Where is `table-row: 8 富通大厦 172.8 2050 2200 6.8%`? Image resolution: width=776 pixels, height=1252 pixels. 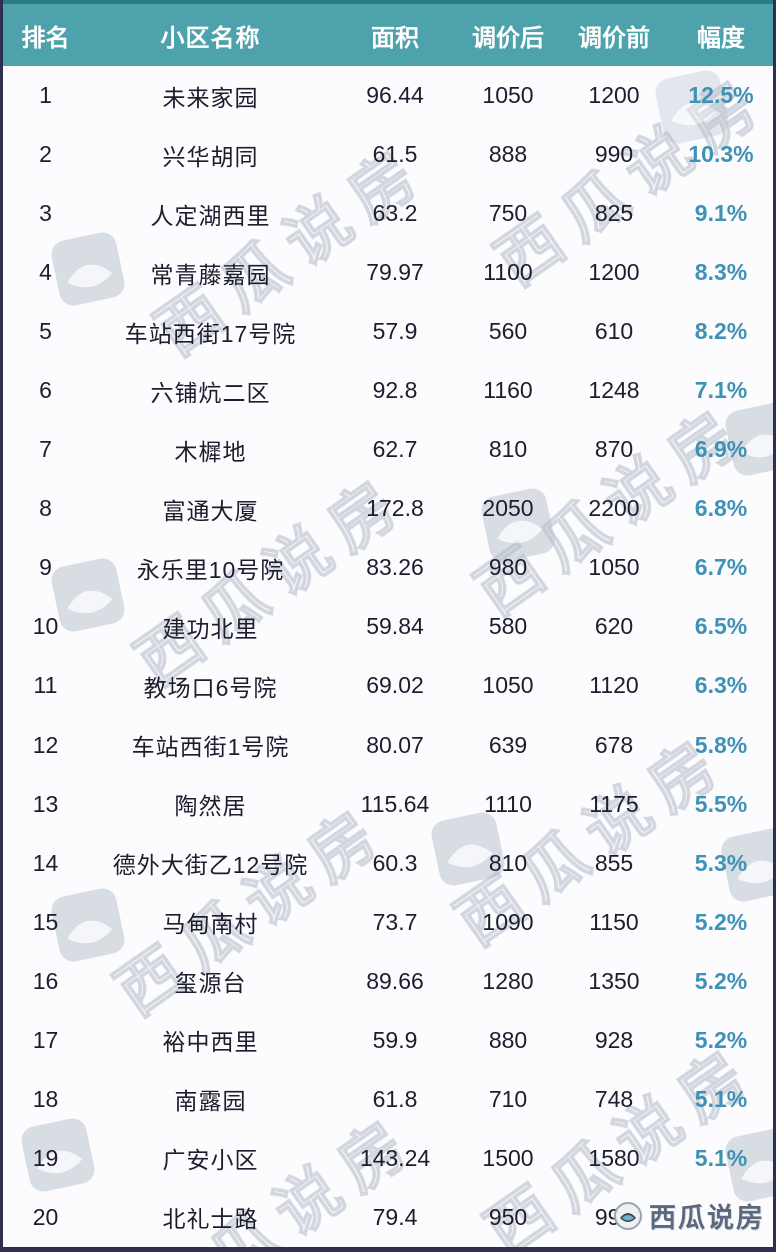
table-row: 8 富通大厦 172.8 2050 2200 6.8% is located at coordinates (388, 508).